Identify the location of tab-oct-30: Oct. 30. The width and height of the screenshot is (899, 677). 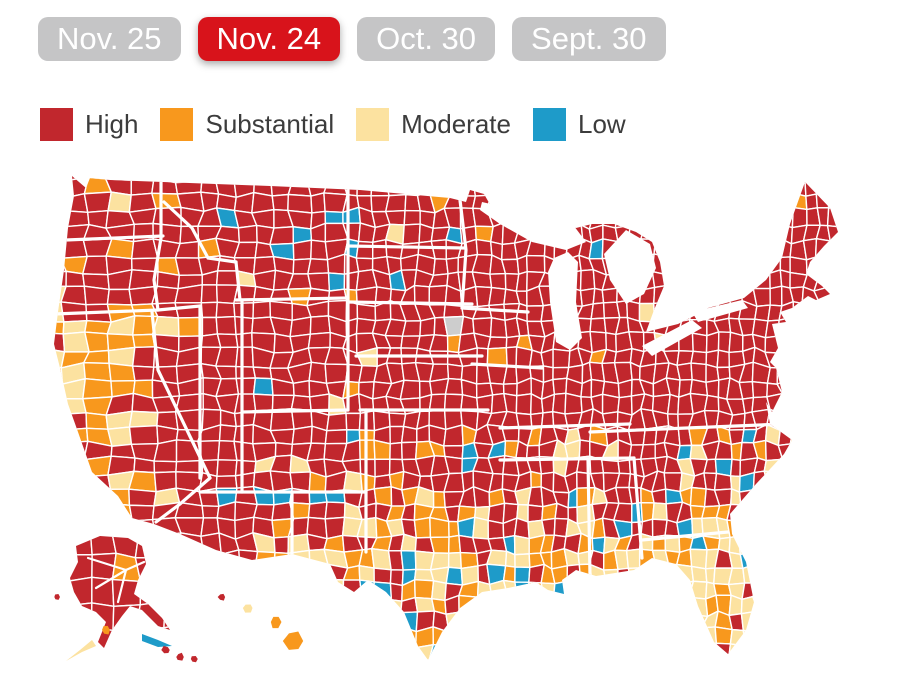
(426, 39).